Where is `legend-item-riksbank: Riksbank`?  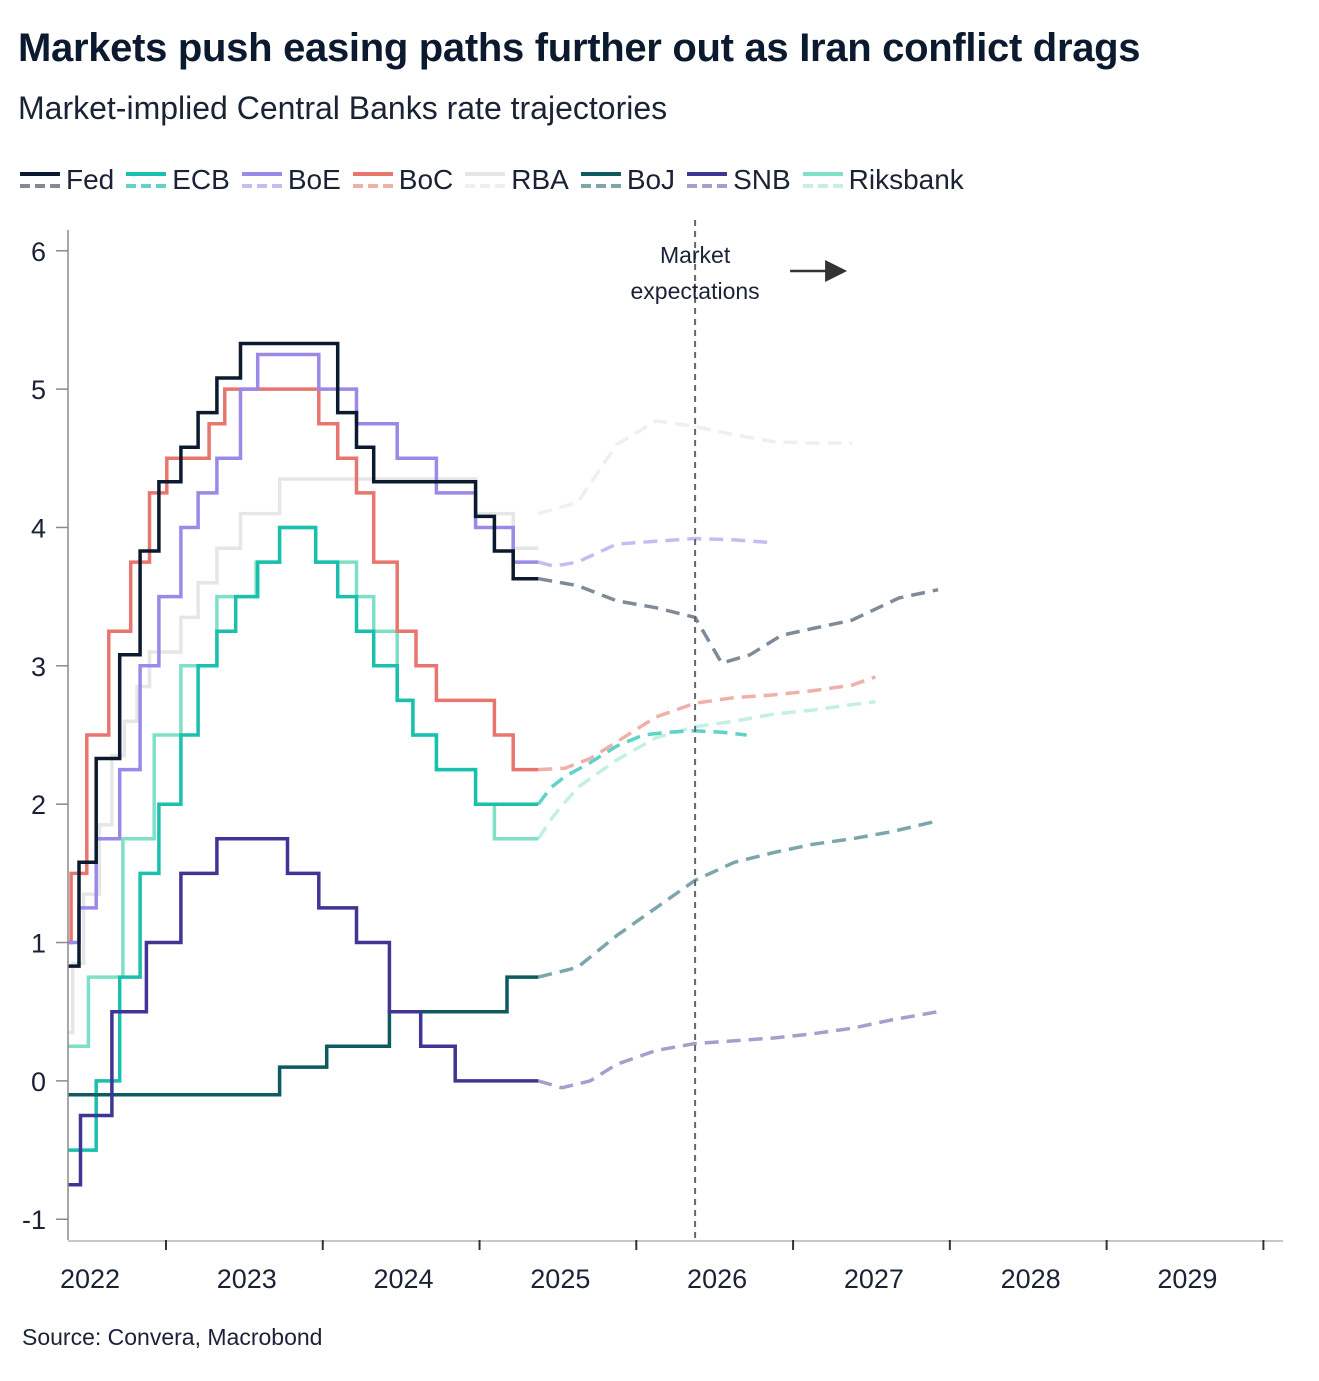
legend-item-riksbank: Riksbank is located at coordinates (882, 180).